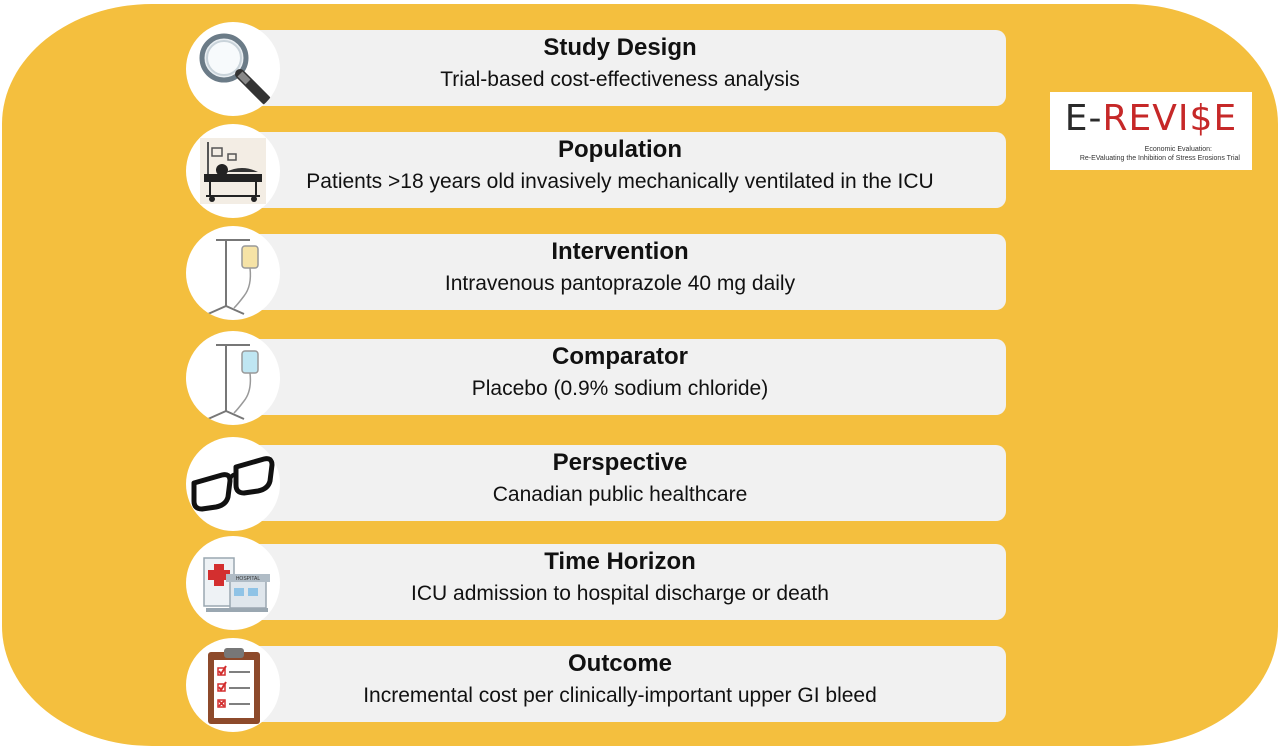  I want to click on logo-wordmark: E-REVI$E, so click(1151, 118).